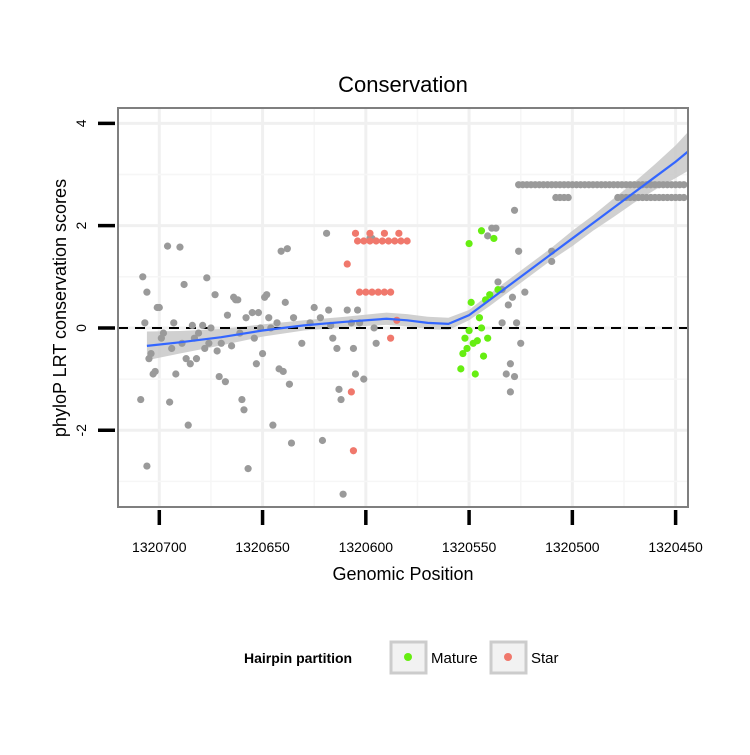  What do you see at coordinates (675, 547) in the screenshot?
I see `x-tick-label: 1320450` at bounding box center [675, 547].